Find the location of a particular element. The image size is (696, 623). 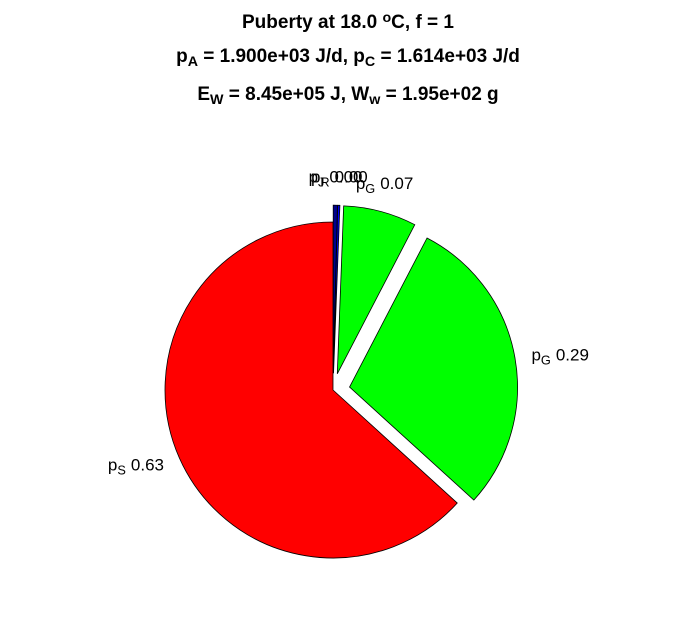

subscript: J is located at coordinates (321, 181).